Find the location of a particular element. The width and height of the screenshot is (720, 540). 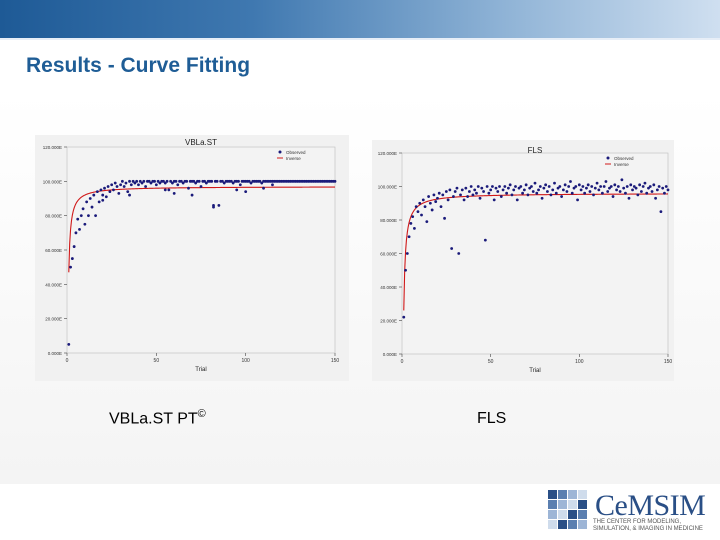

fls-ytick-label: 20.000E is located at coordinates (388, 321).